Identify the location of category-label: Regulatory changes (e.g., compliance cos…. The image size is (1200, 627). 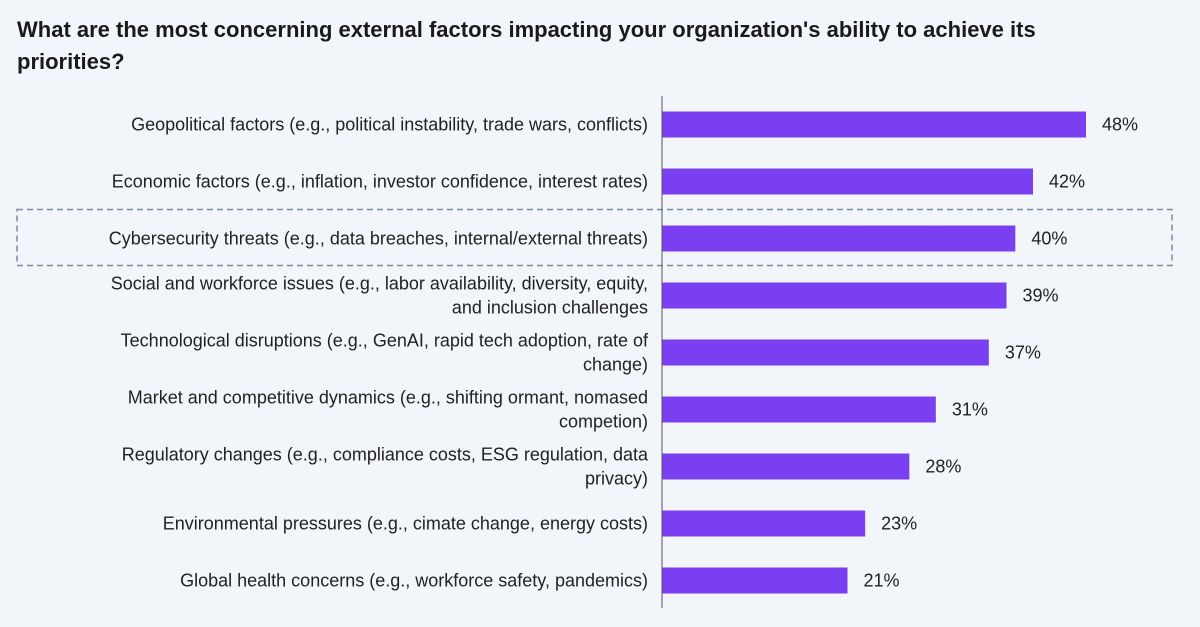
(385, 467).